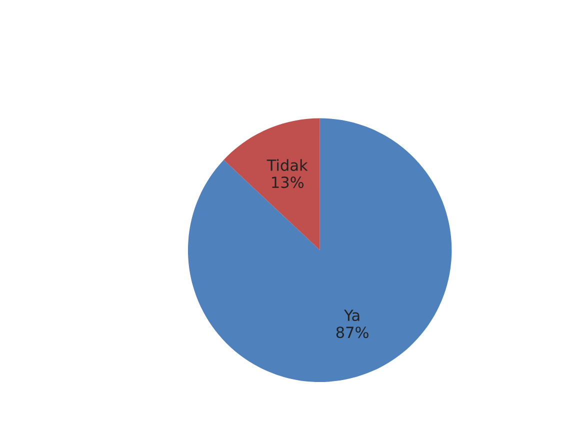 The height and width of the screenshot is (427, 581). What do you see at coordinates (352, 332) in the screenshot?
I see `data-label: 87%` at bounding box center [352, 332].